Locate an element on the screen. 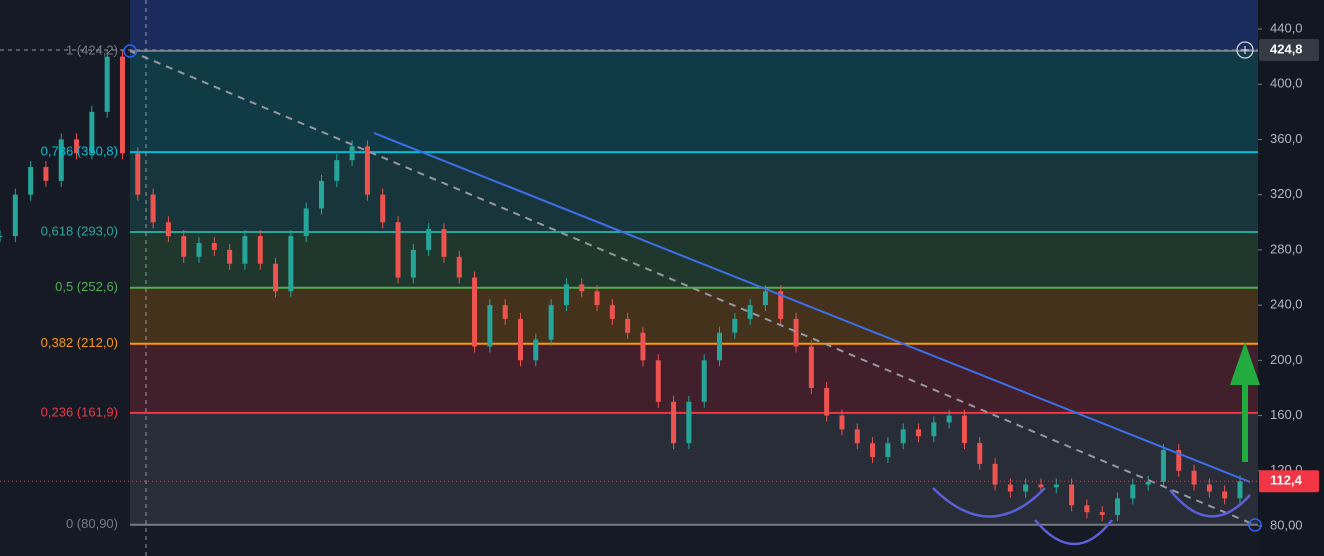 This screenshot has height=556, width=1324. fib-level-label: 0,786 (350,8) is located at coordinates (79, 151).